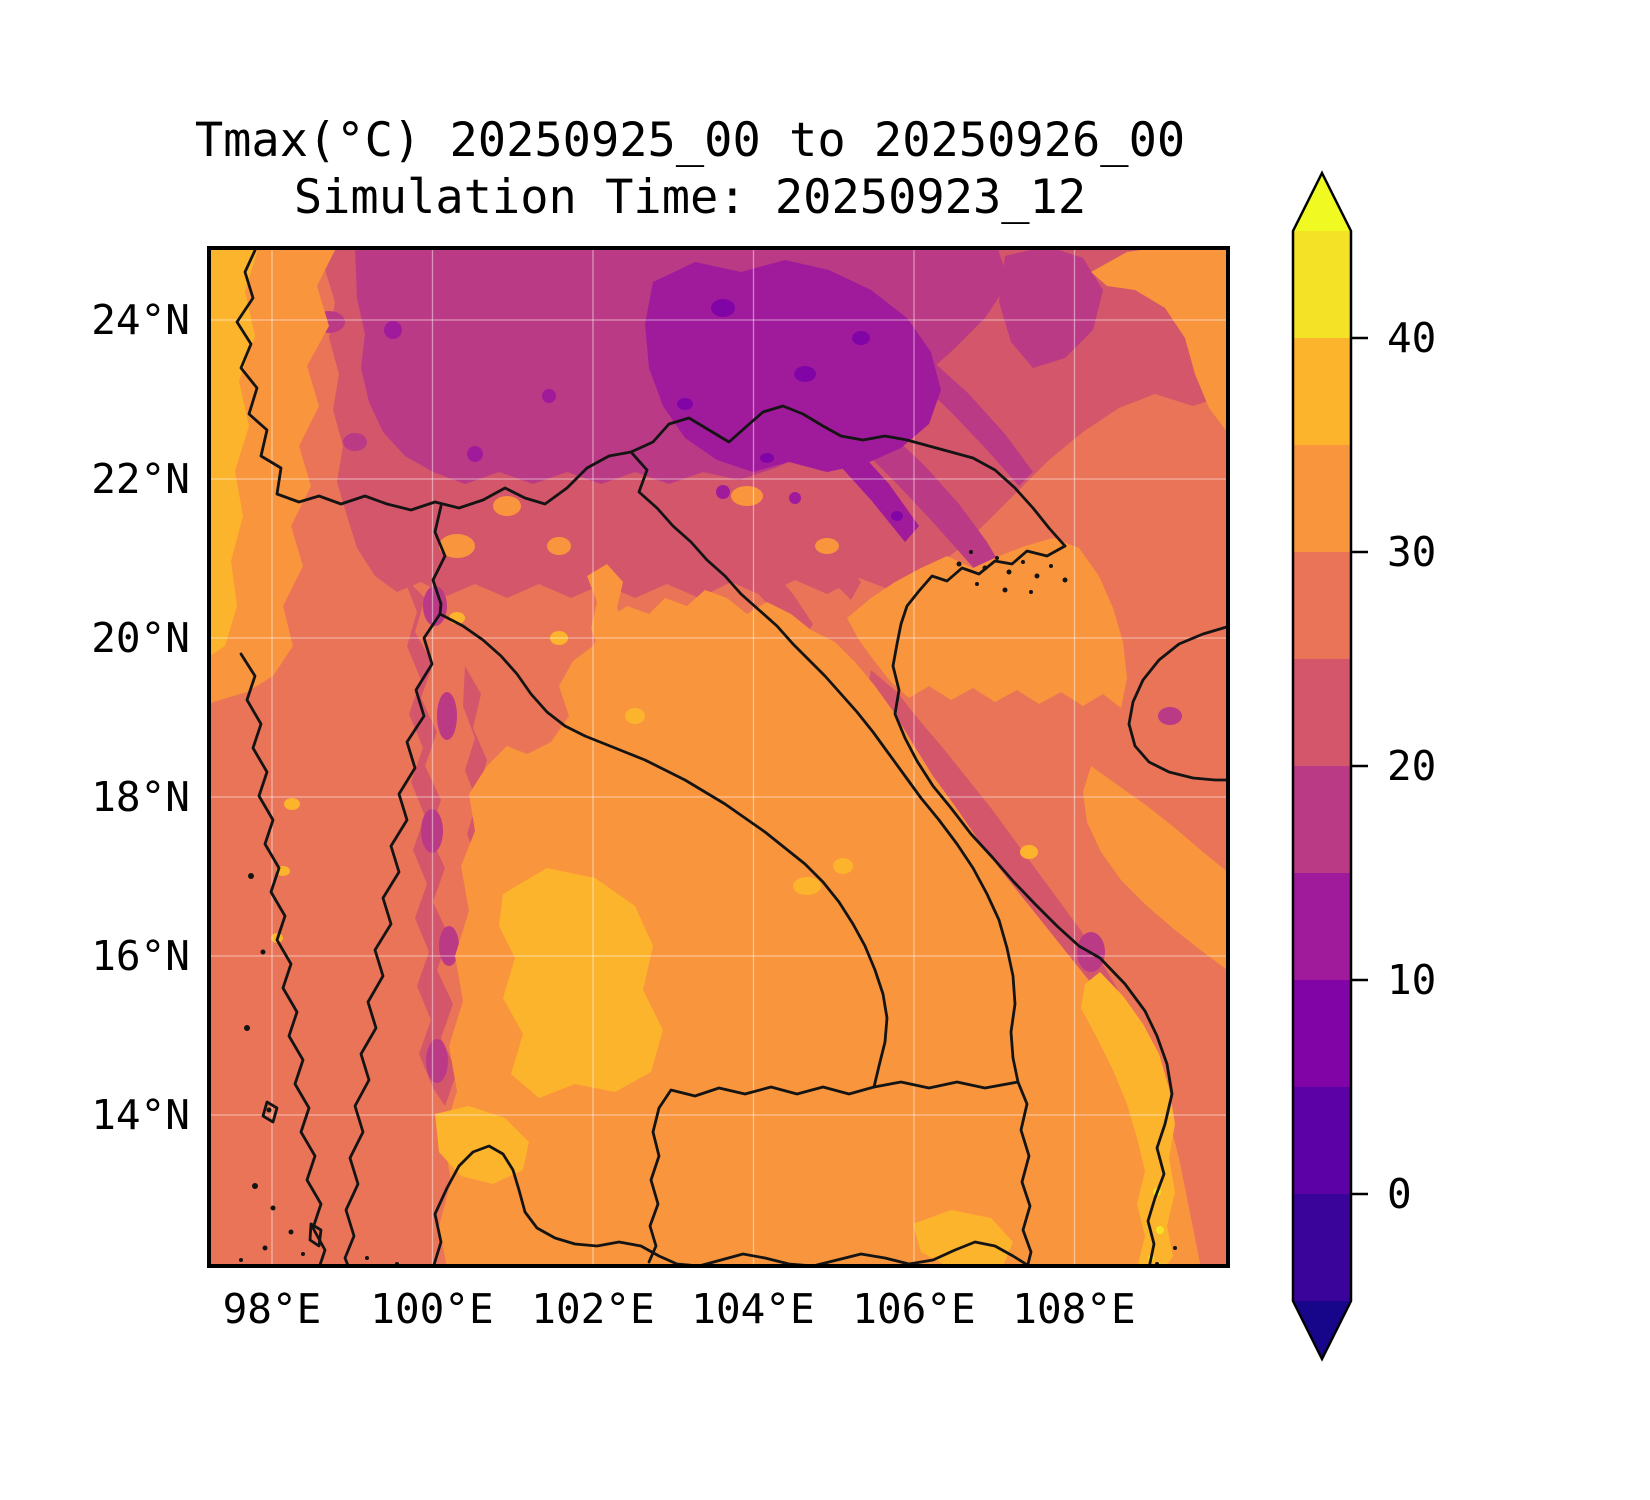 Image resolution: width=1650 pixels, height=1500 pixels. Describe the element at coordinates (753, 1309) in the screenshot. I see `lon-tick-label: 104°E` at that location.